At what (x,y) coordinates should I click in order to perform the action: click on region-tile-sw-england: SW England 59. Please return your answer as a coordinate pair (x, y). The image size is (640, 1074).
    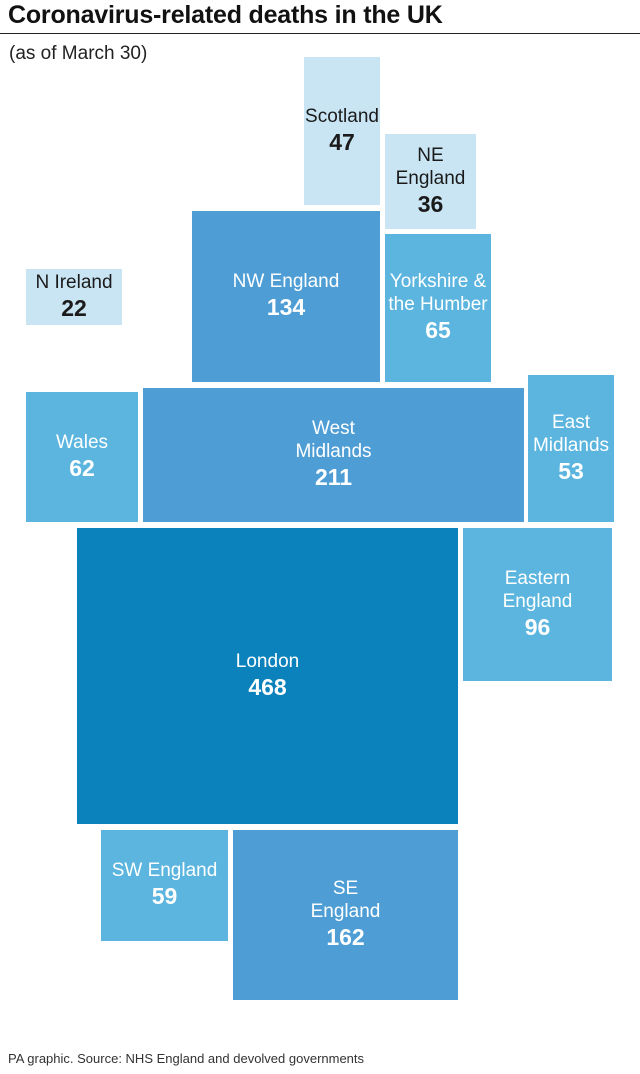
    Looking at the image, I should click on (164, 885).